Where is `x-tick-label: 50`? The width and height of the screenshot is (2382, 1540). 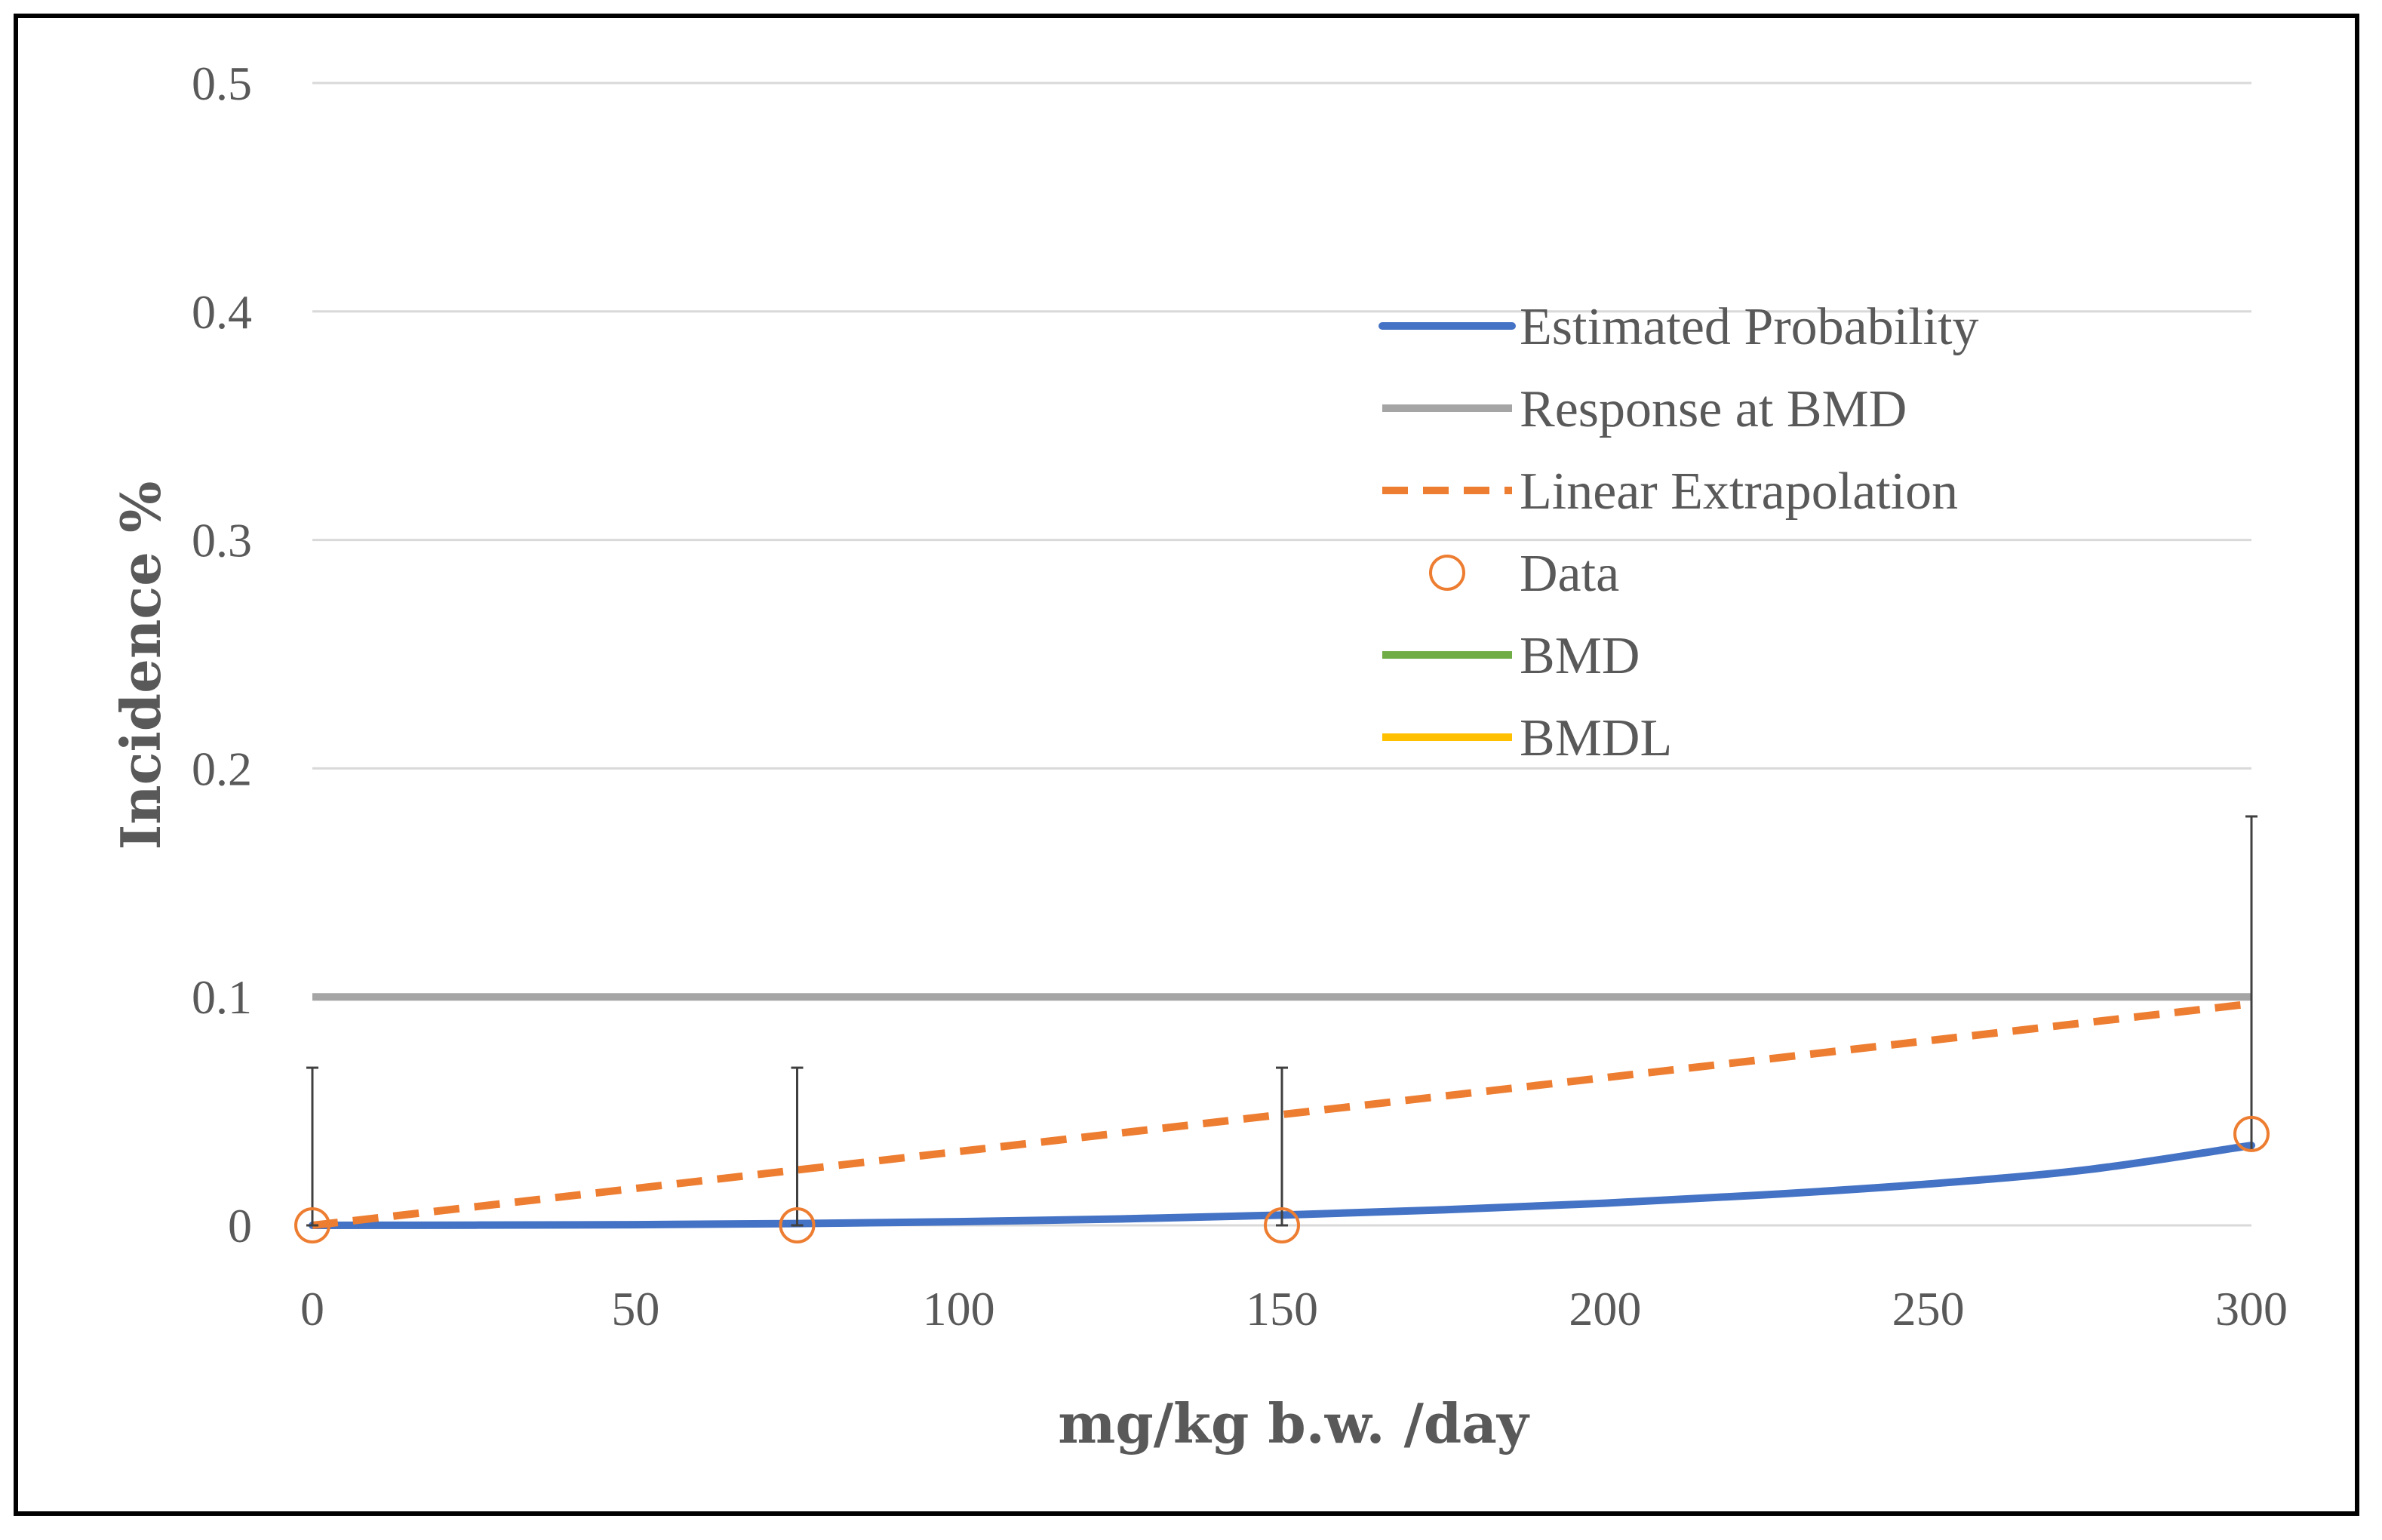
x-tick-label: 50 is located at coordinates (635, 1309).